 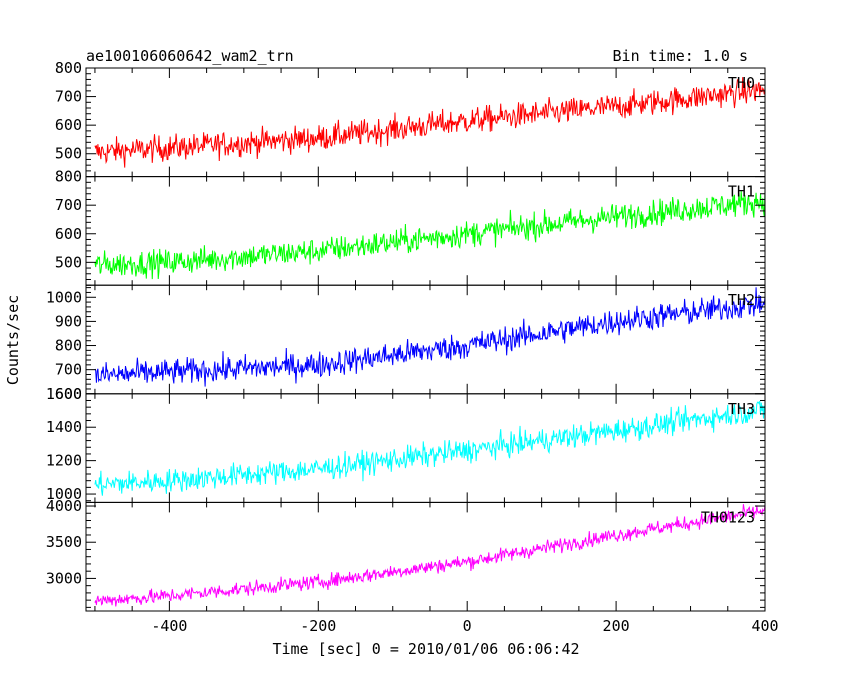 I want to click on y-tick-label: 1600, so click(x=64, y=394).